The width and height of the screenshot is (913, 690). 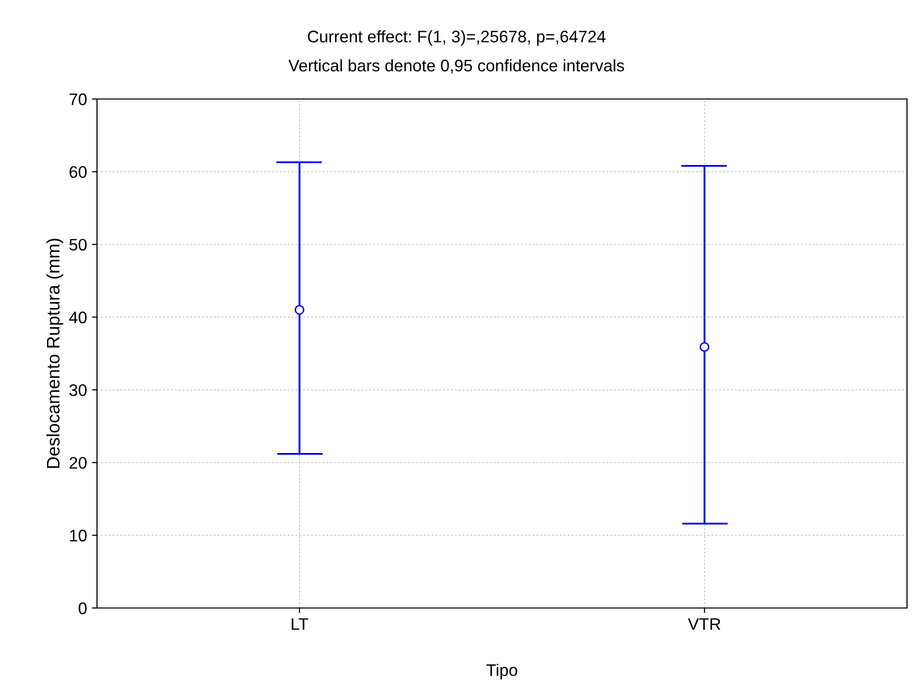 I want to click on y-tick-label: 20, so click(x=78, y=462).